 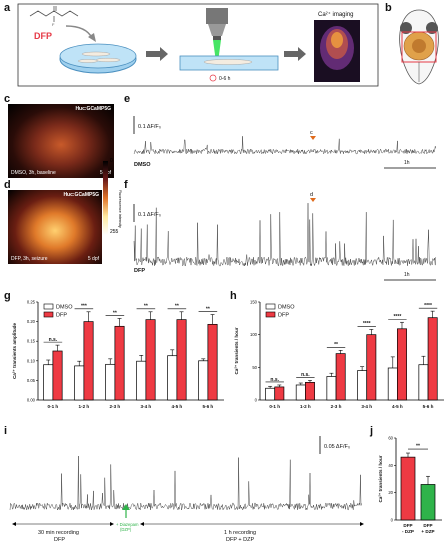 I want to click on condition-label: DFP, 3h, seizure, so click(x=29, y=259).